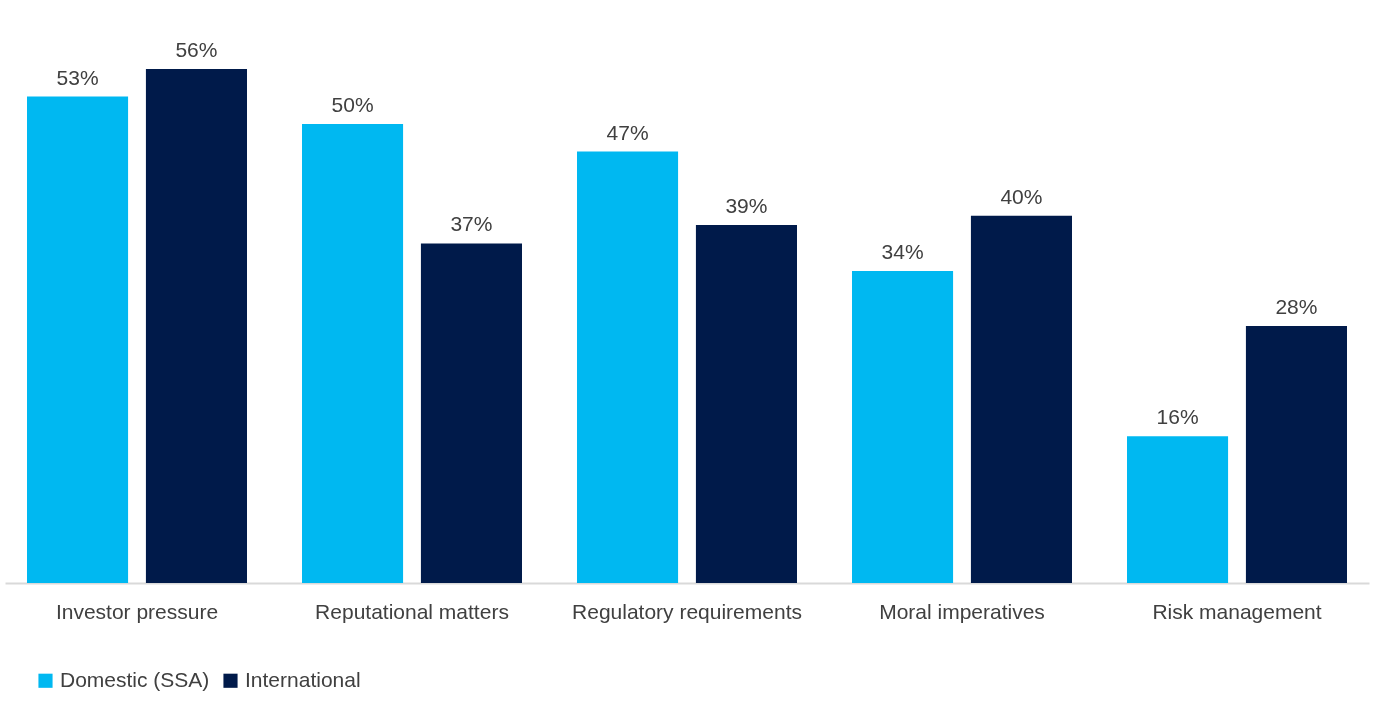 The height and width of the screenshot is (726, 1374). I want to click on x-tick-label: Reputational matters, so click(412, 611).